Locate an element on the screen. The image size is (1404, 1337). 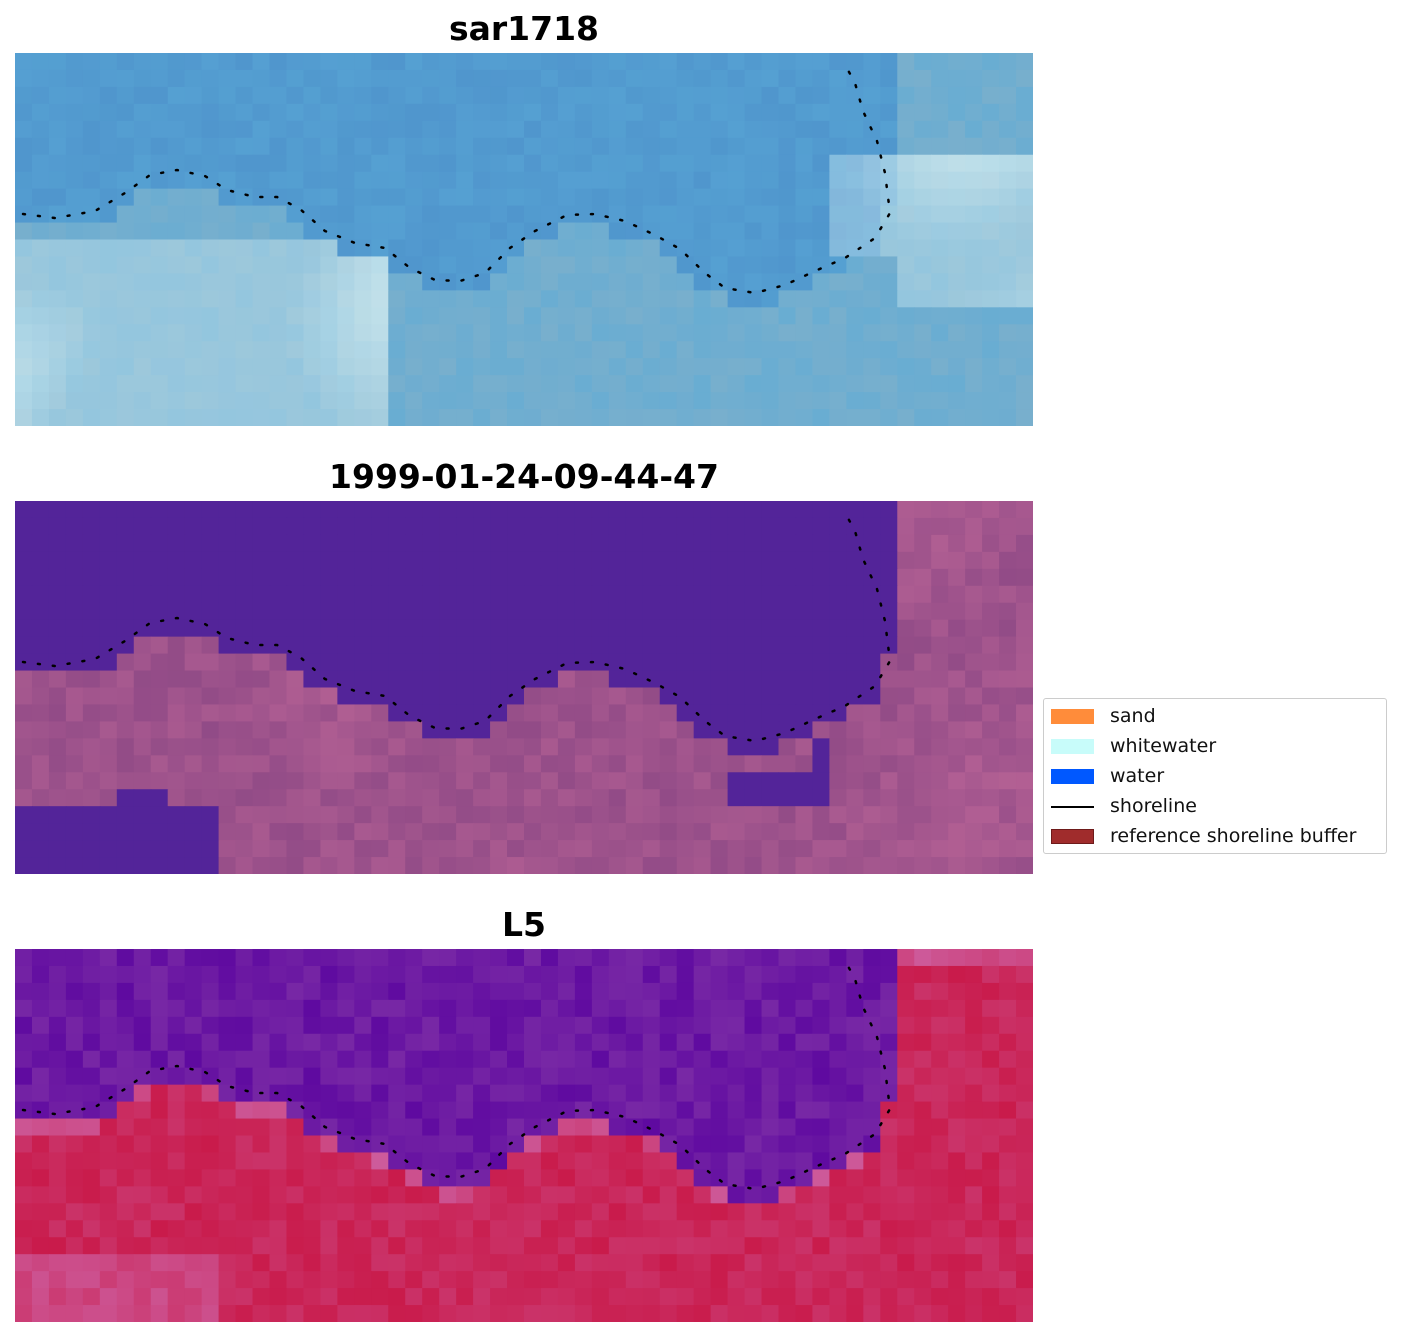
legend-line-shoreline is located at coordinates (1072, 806).